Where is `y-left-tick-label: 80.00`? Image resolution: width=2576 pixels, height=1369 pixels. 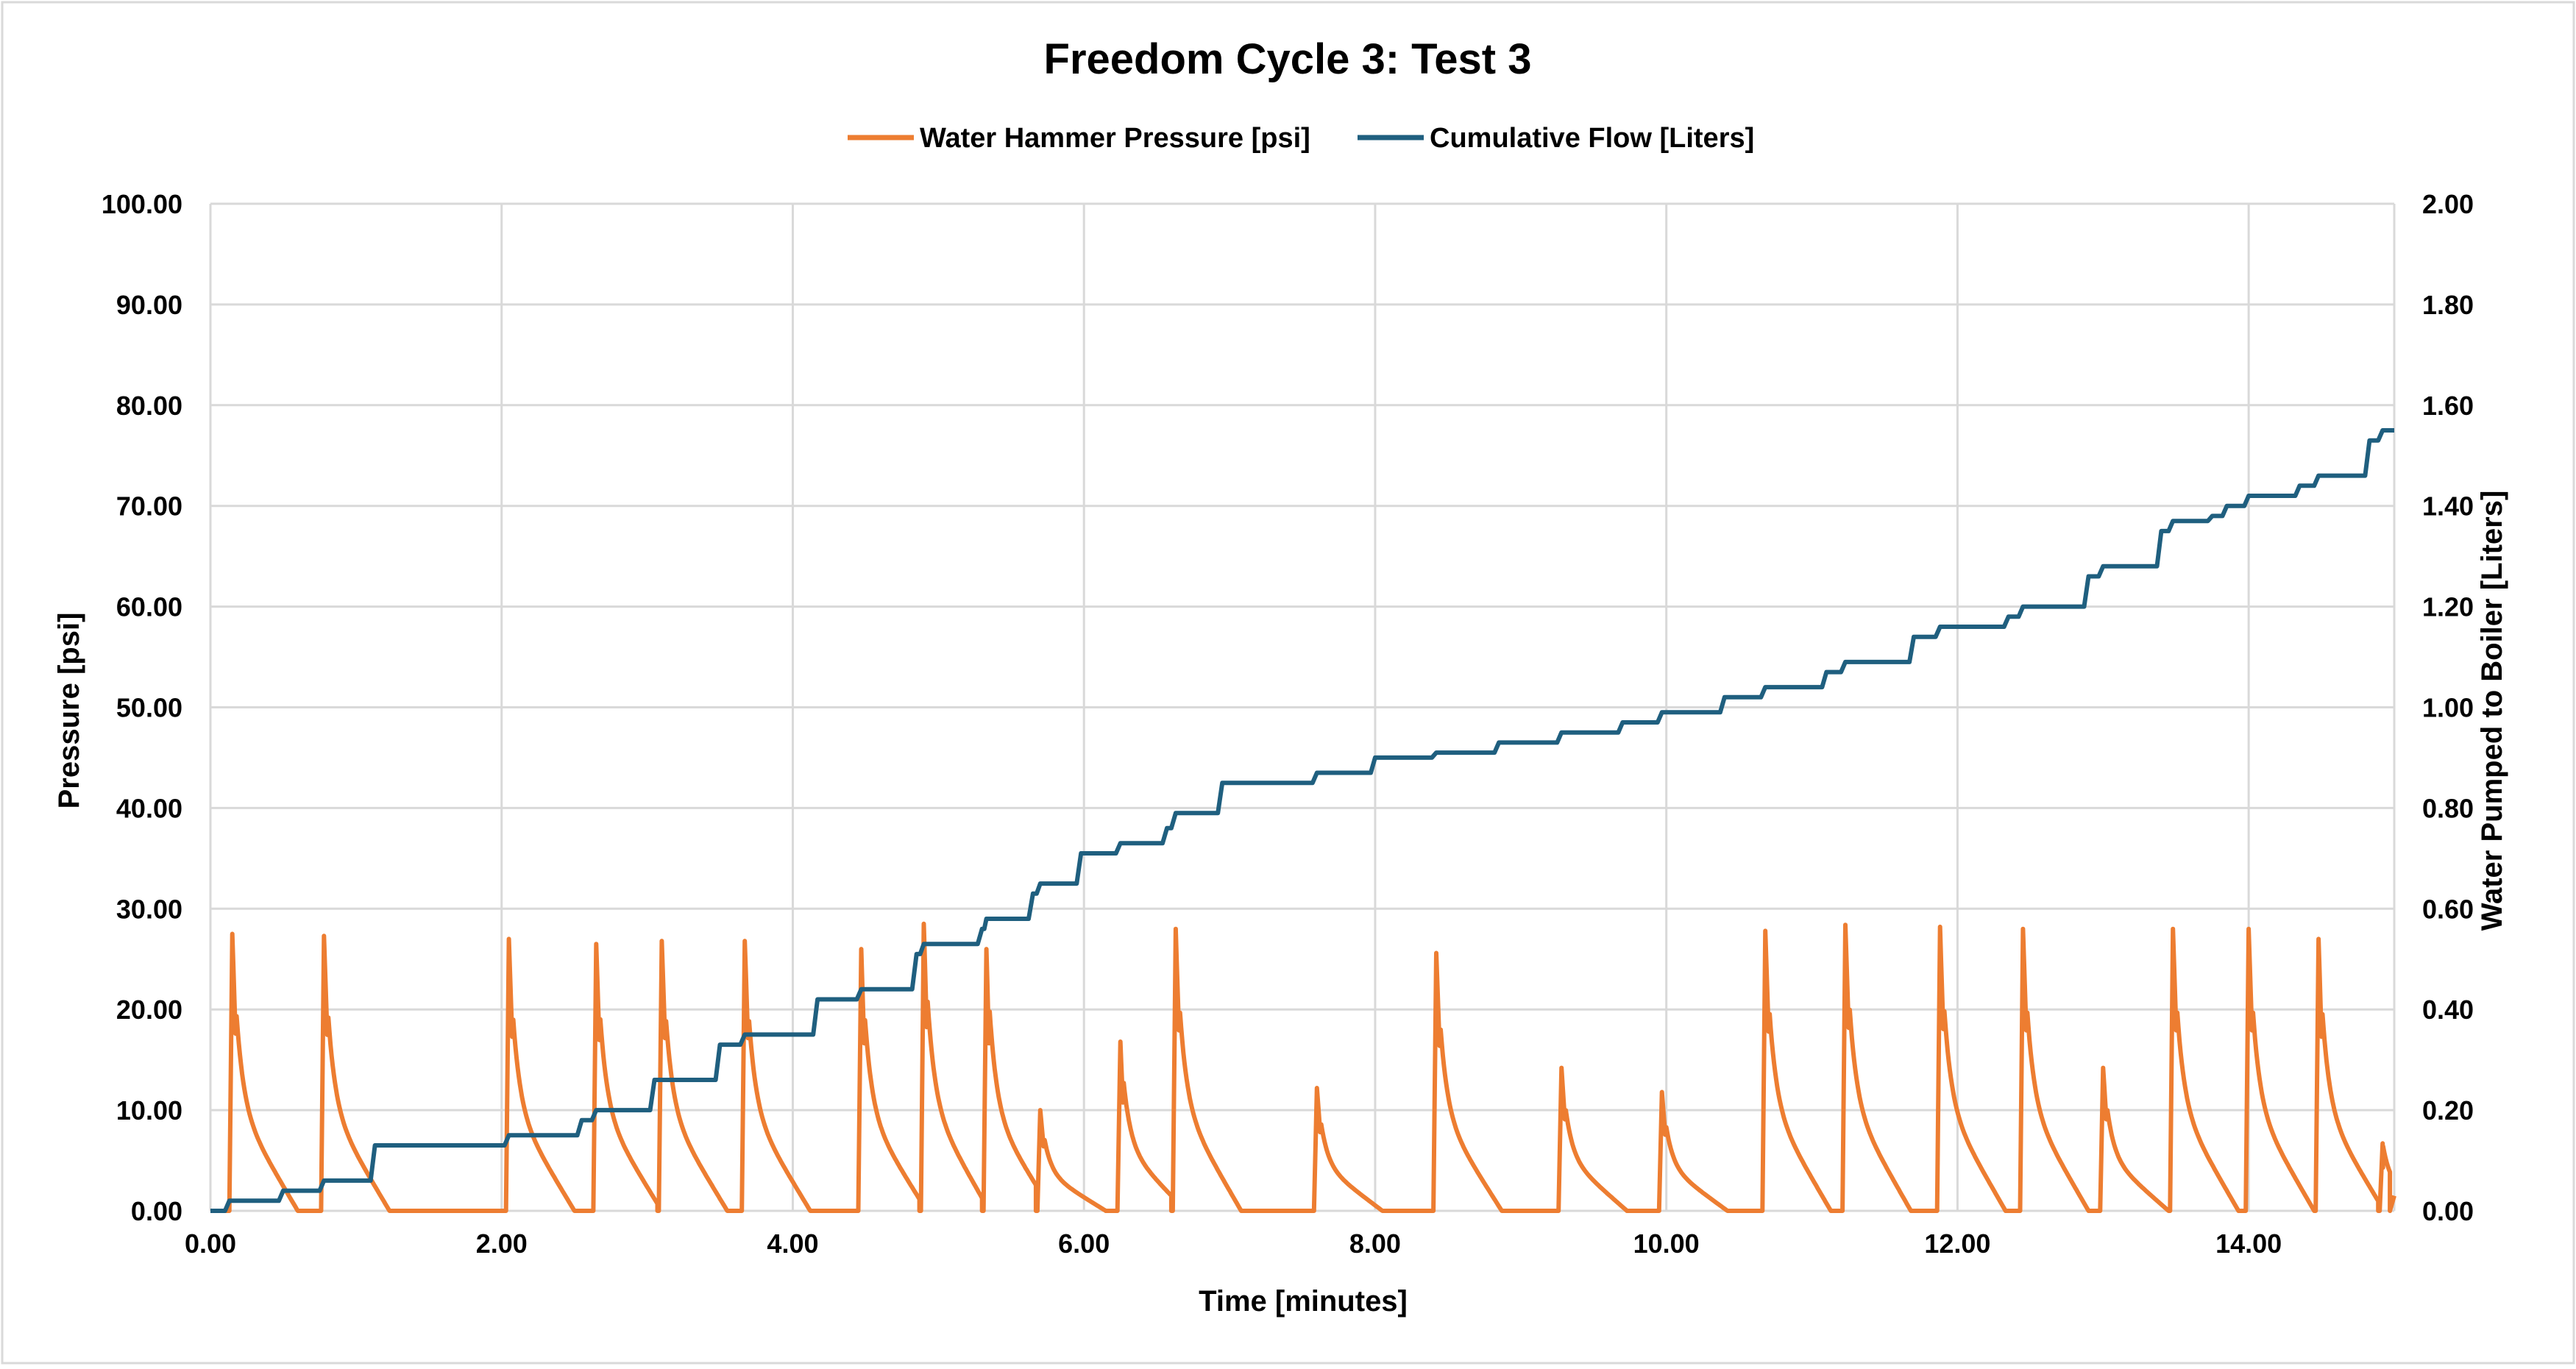
y-left-tick-label: 80.00 is located at coordinates (149, 406).